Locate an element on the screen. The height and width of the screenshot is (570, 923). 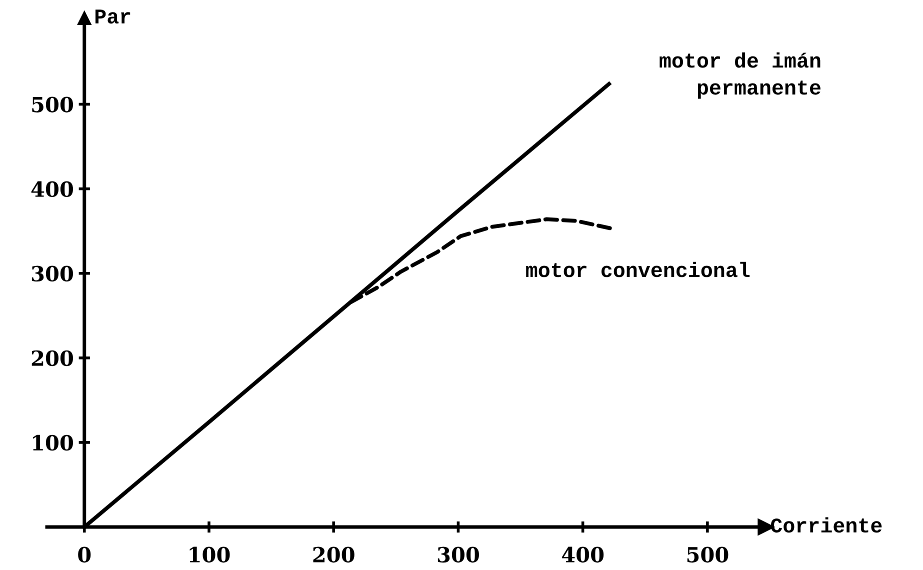
x-tick-label: 100 is located at coordinates (210, 554).